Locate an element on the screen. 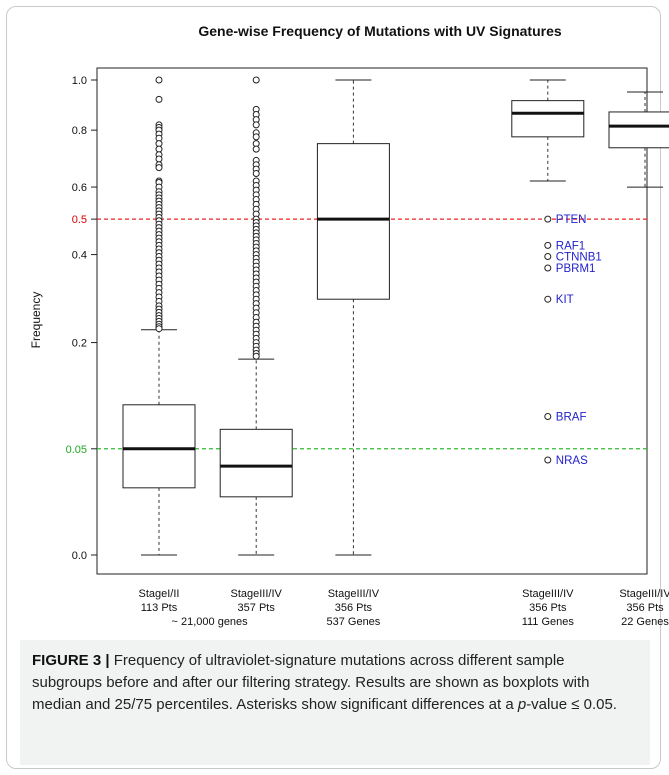 The width and height of the screenshot is (669, 775). gene-label-5: BRAF is located at coordinates (571, 418).